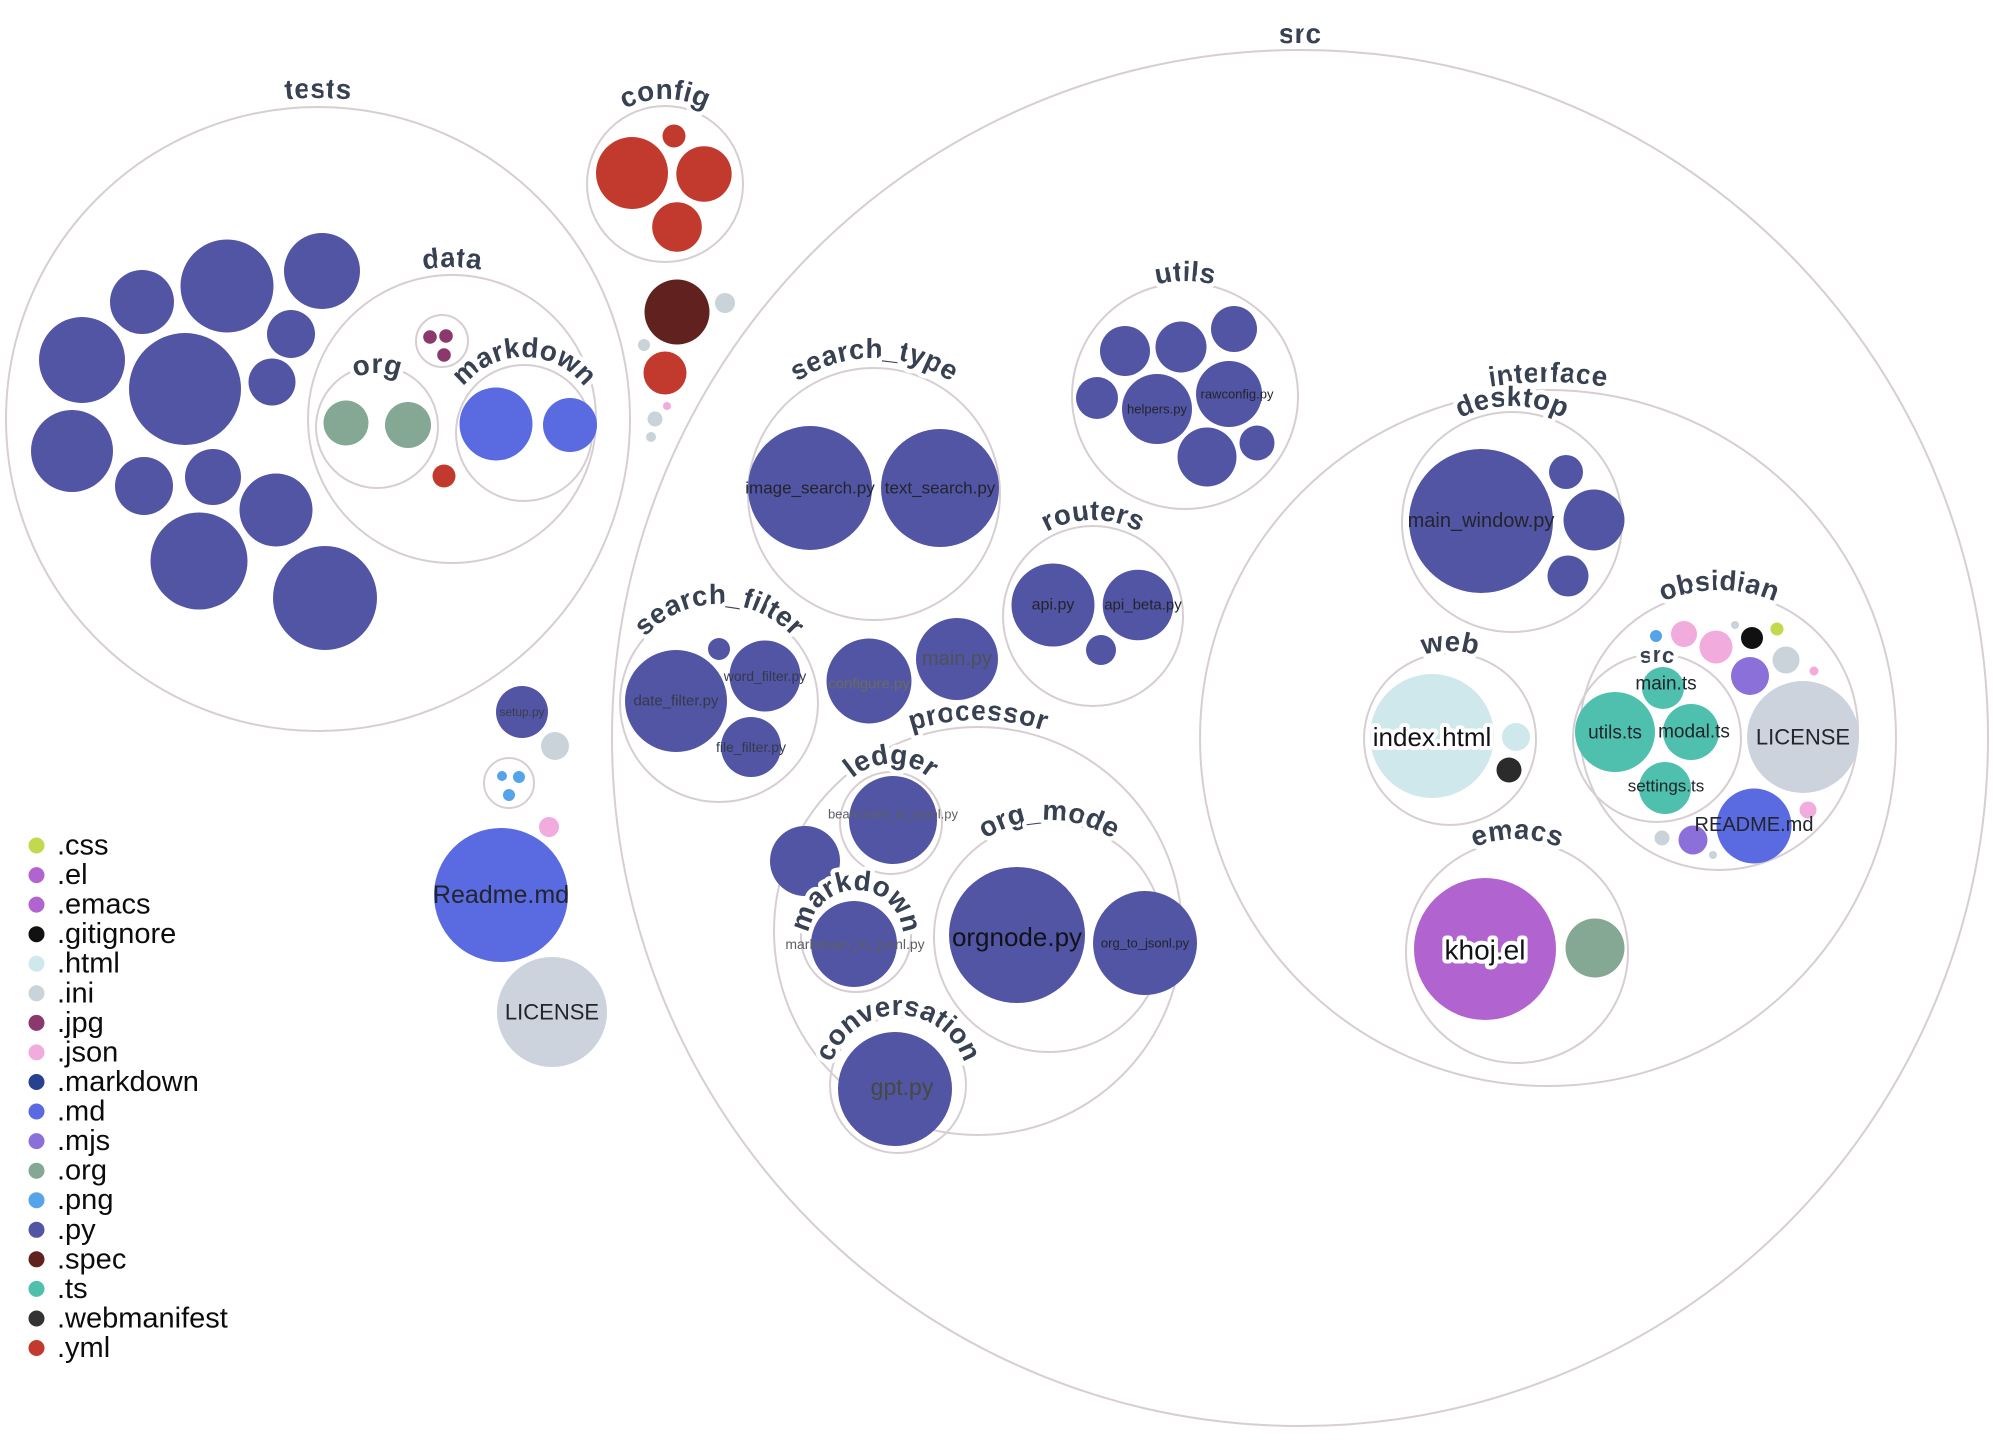  I want to click on svg-text: .emacs, so click(103, 905).